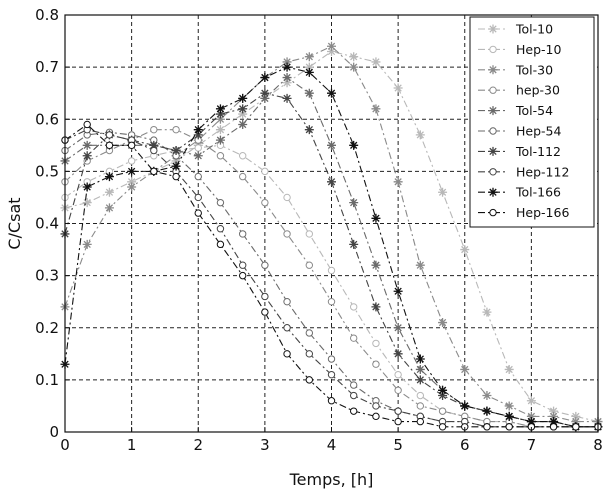 The width and height of the screenshot is (606, 495). I want to click on y-tick-label: 0.1, so click(47, 380).